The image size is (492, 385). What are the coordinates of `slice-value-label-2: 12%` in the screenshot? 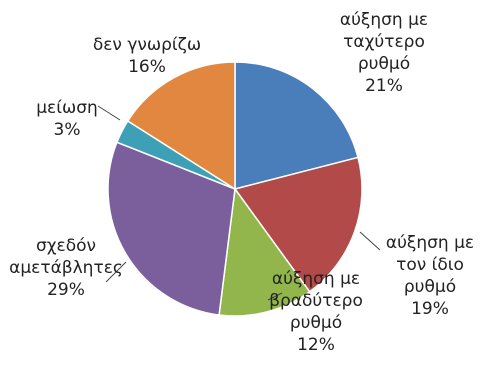 It's located at (316, 345).